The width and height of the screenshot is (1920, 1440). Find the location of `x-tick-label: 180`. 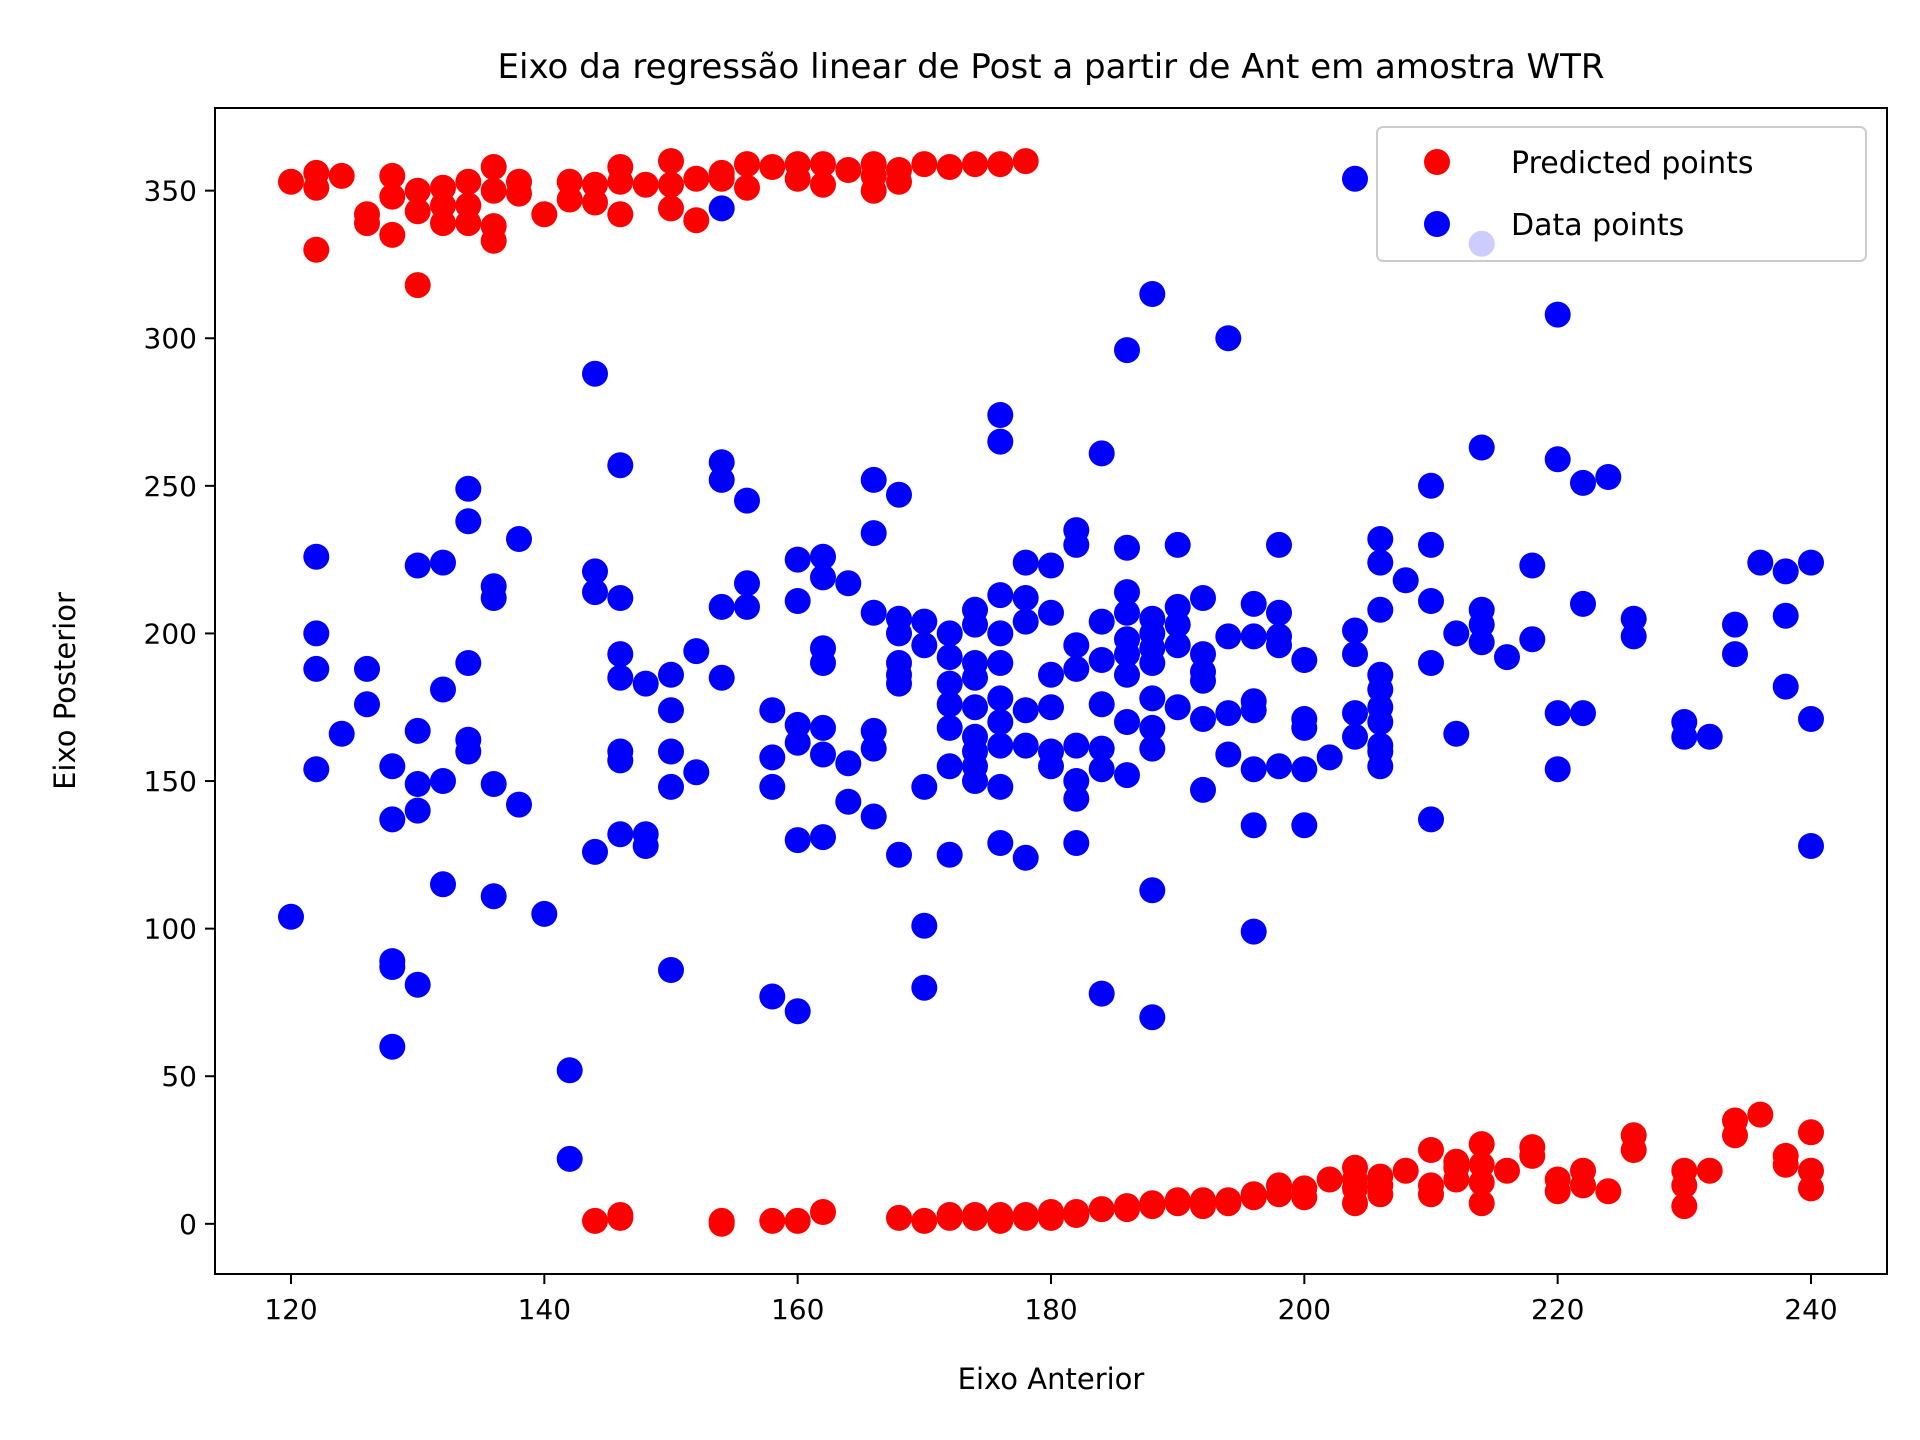

x-tick-label: 180 is located at coordinates (1050, 1309).